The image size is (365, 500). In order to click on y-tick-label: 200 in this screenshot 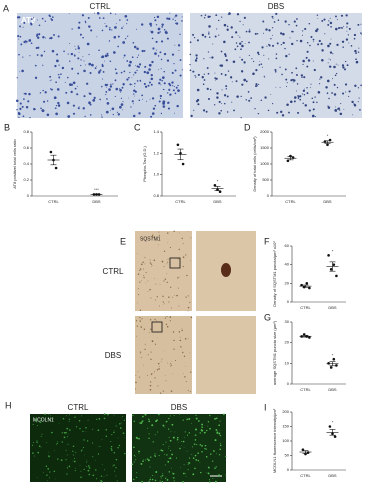, I will do `click(285, 411)`.